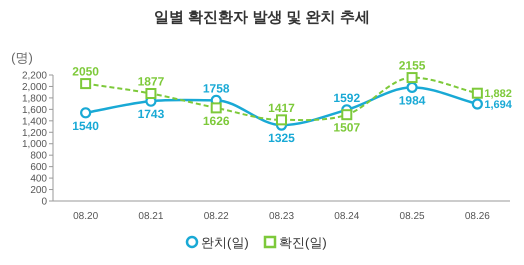  Describe the element at coordinates (412, 65) in the screenshot. I see `data-label: 2155` at that location.